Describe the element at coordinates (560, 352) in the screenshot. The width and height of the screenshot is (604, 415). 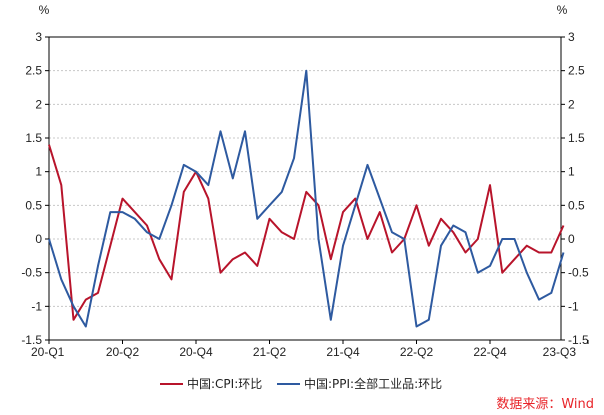
I see `x-tick-label: 23-Q3` at that location.